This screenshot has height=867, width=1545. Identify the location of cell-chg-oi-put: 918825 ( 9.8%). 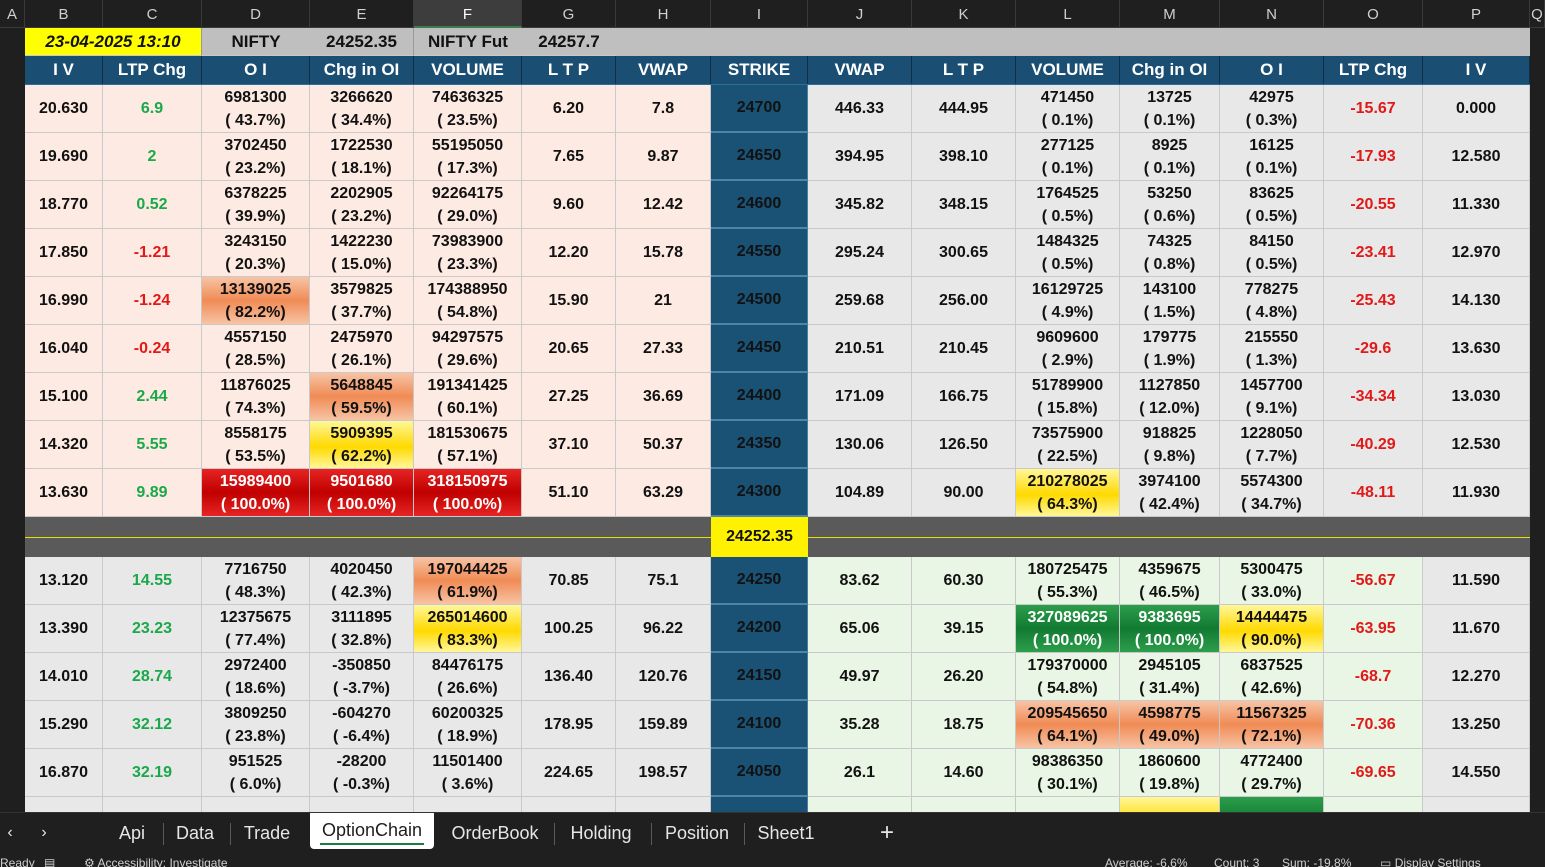
(1170, 445).